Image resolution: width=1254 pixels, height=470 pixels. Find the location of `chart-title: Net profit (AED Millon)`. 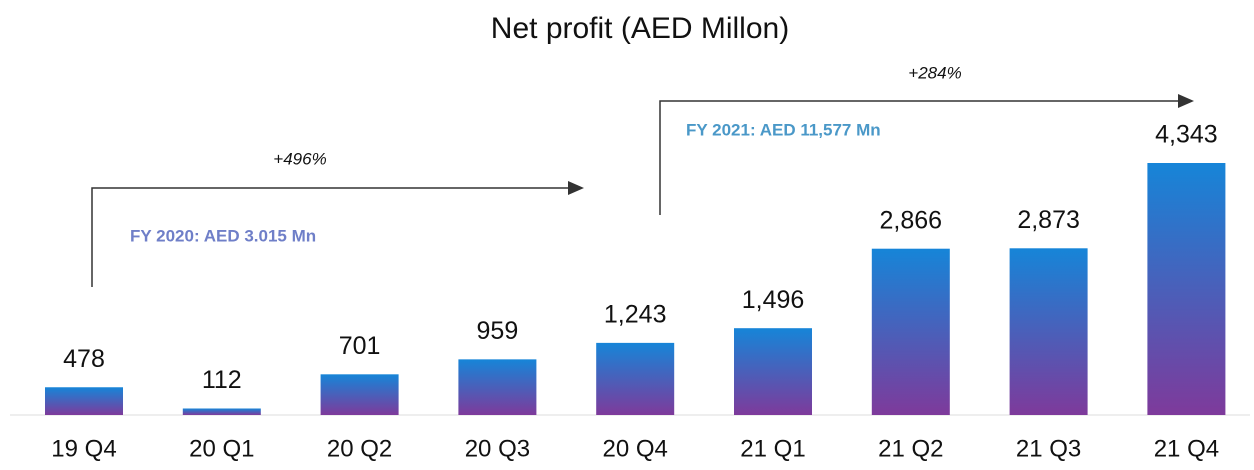

chart-title: Net profit (AED Millon) is located at coordinates (640, 28).